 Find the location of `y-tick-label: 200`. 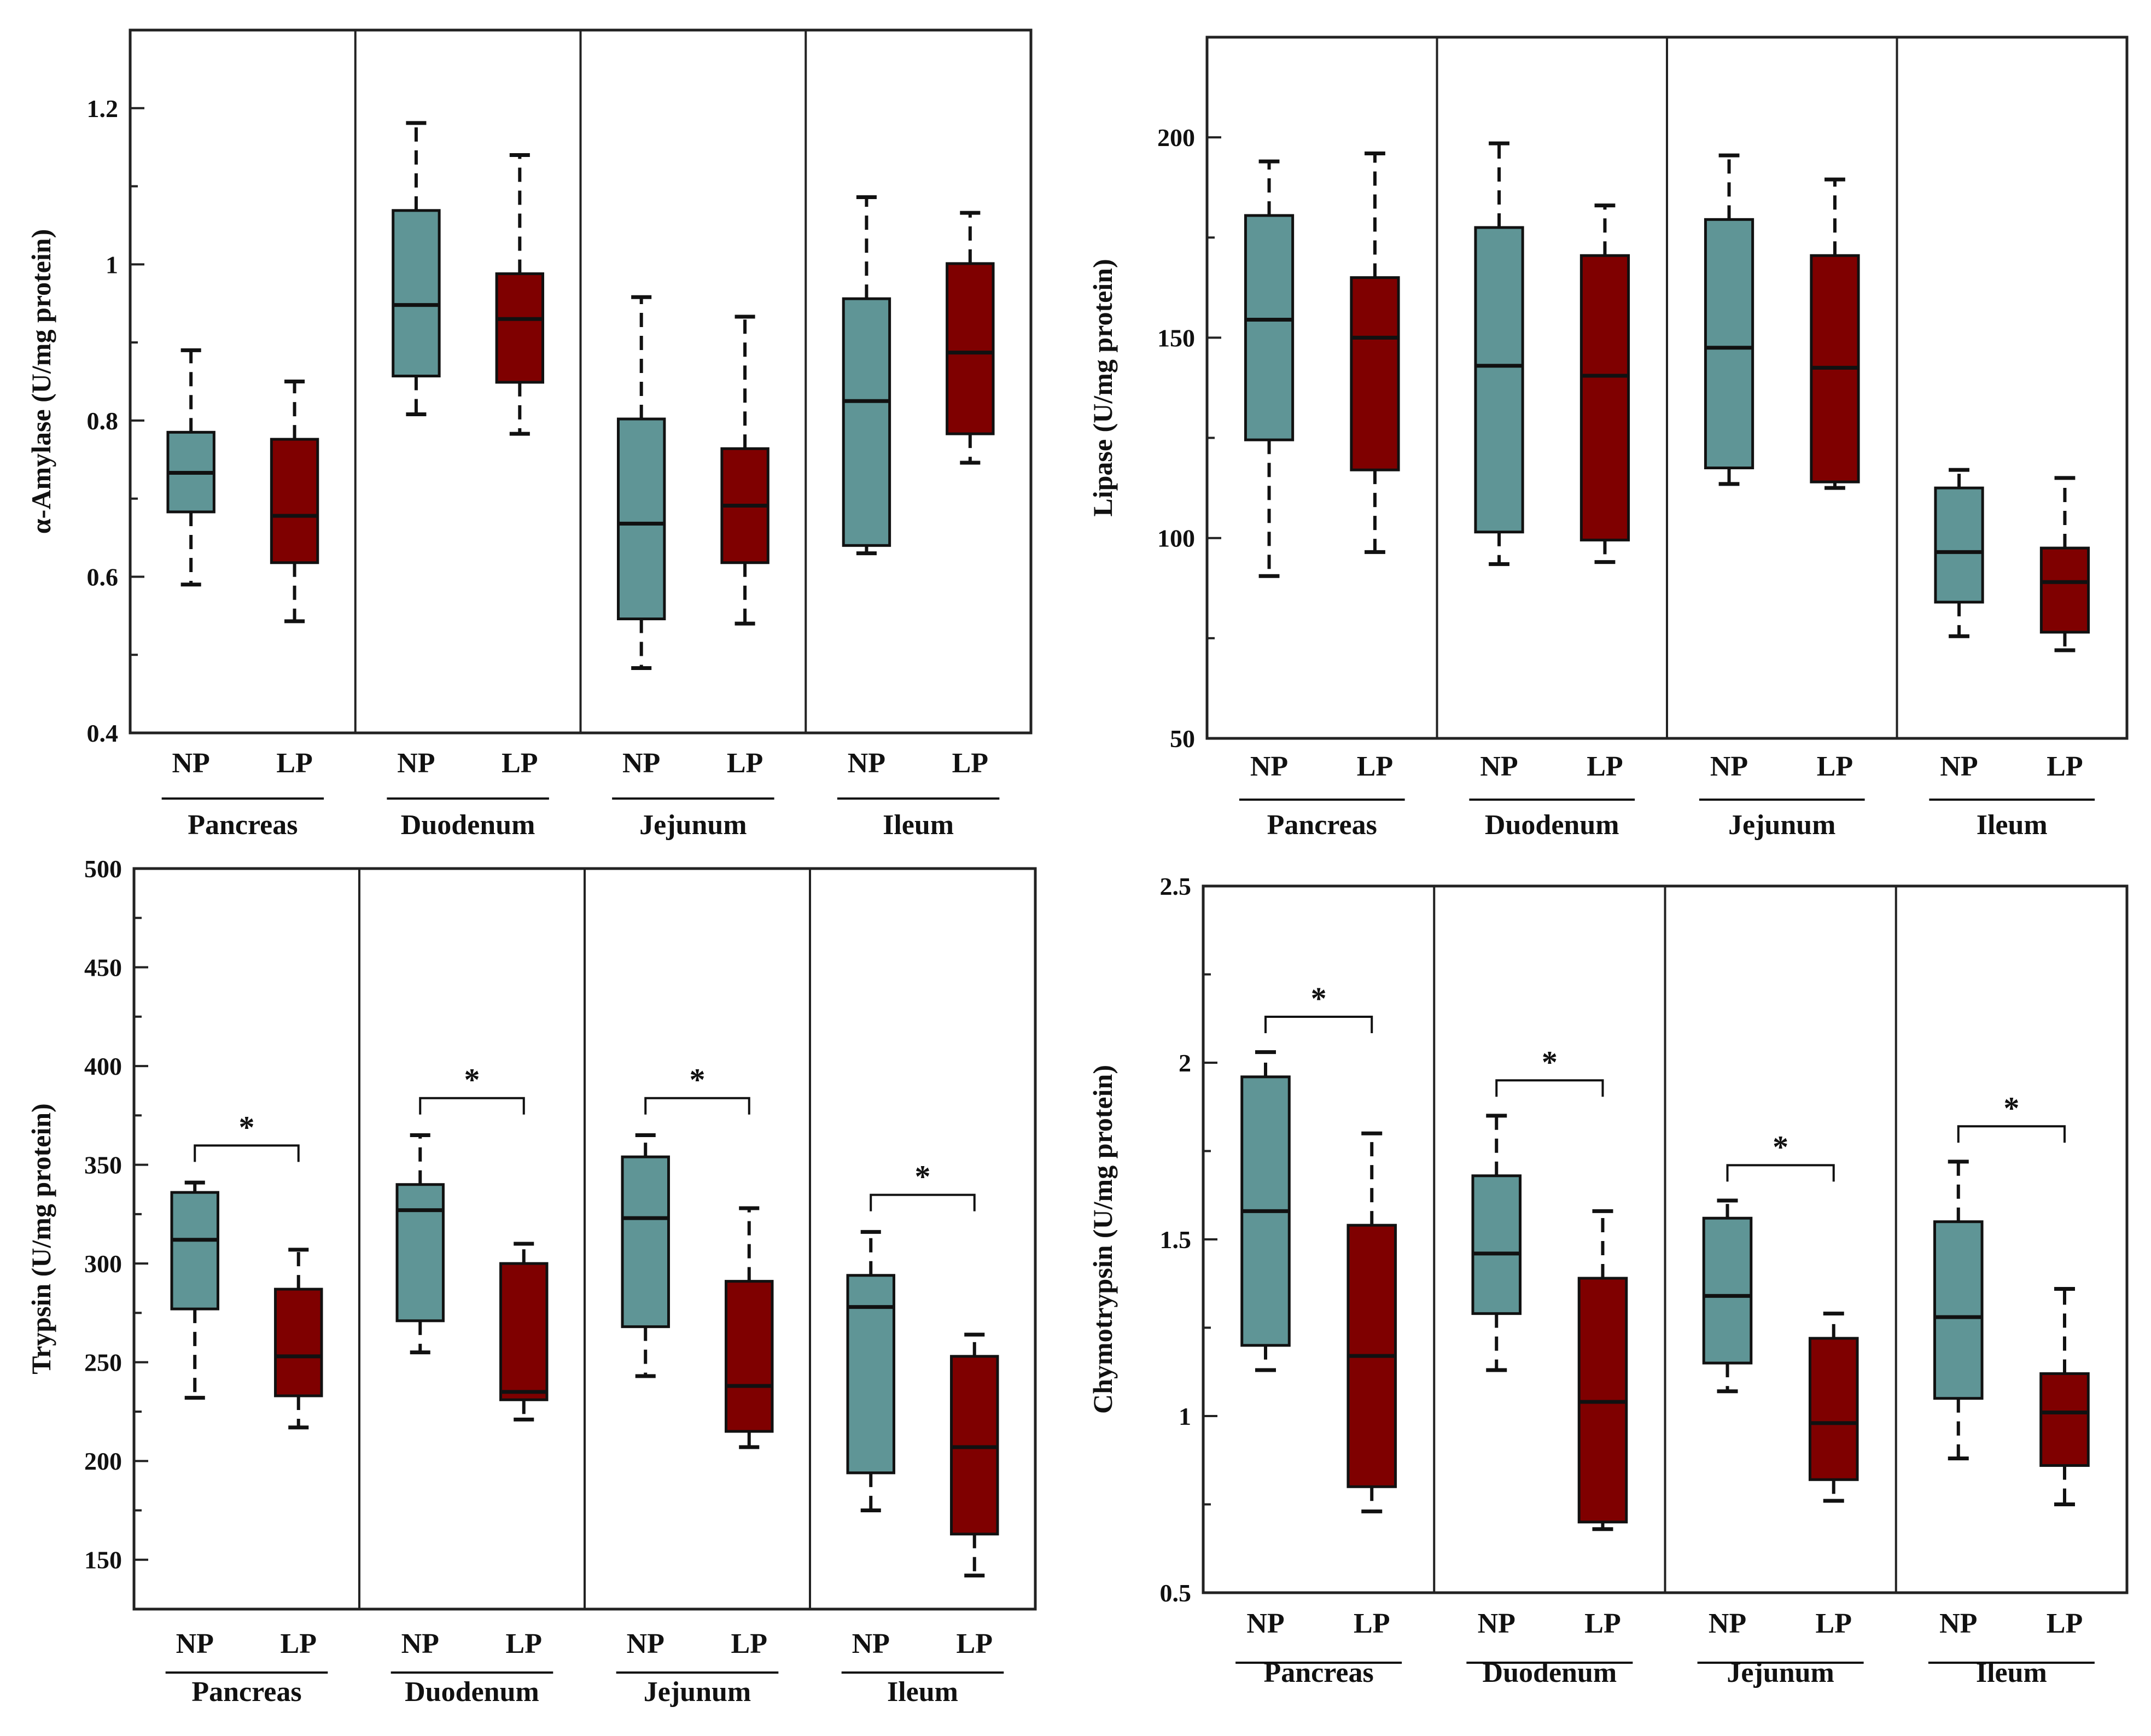

y-tick-label: 200 is located at coordinates (1176, 138).